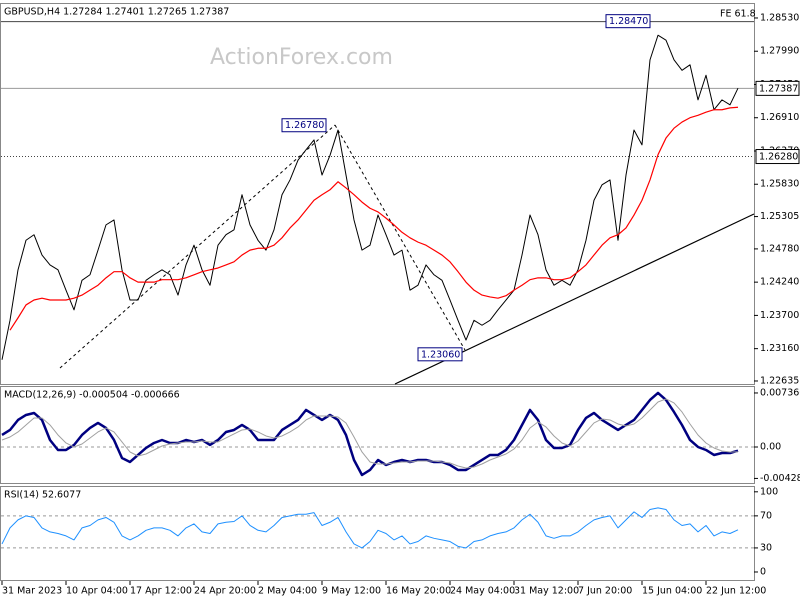 Image resolution: width=800 pixels, height=604 pixels. I want to click on annotation-label: 1.26780, so click(304, 125).